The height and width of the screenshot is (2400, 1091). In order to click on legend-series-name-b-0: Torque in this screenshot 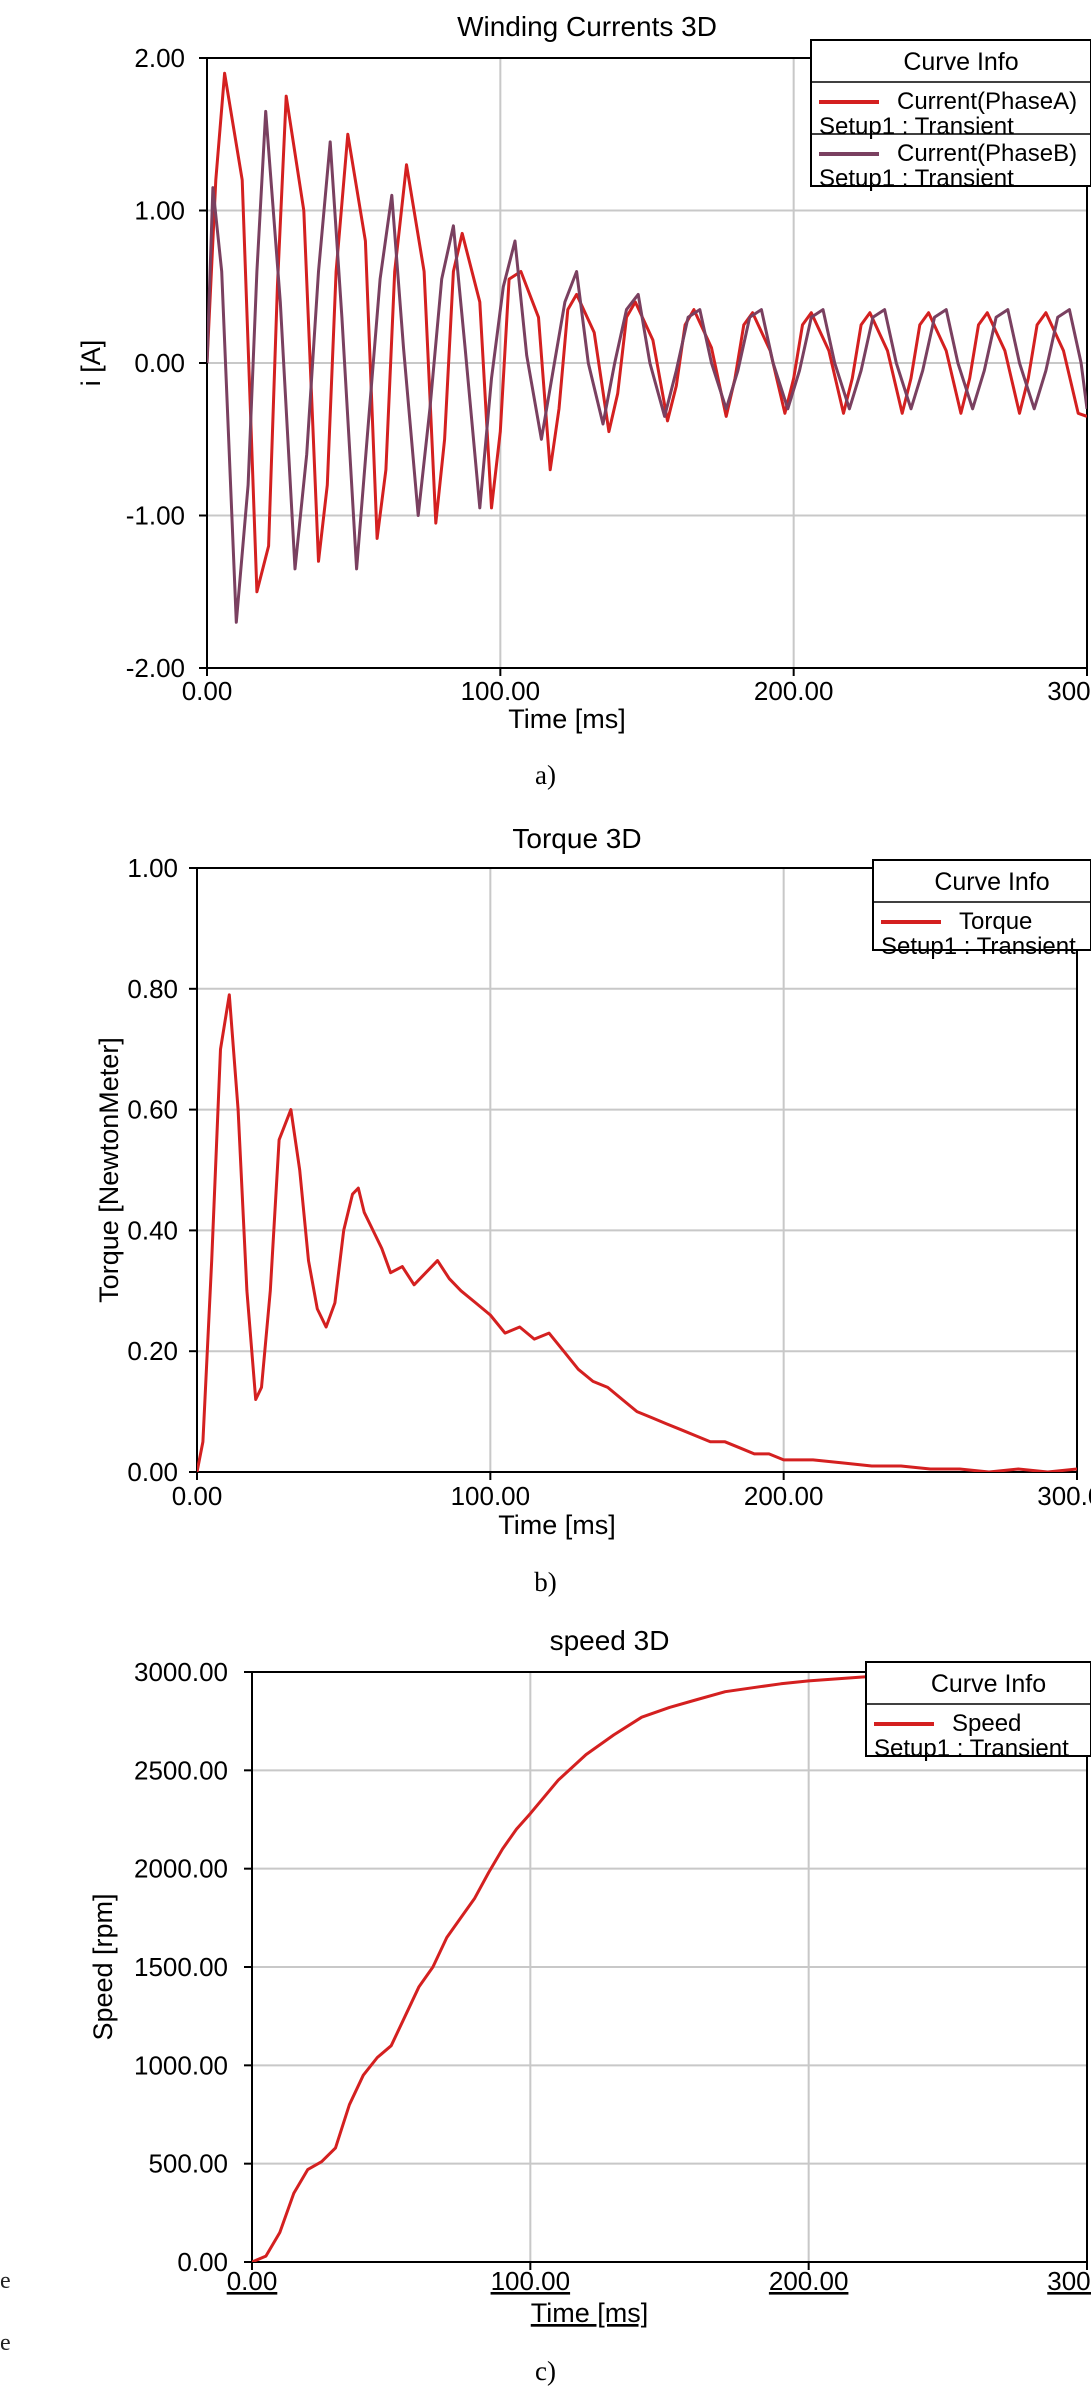, I will do `click(995, 921)`.